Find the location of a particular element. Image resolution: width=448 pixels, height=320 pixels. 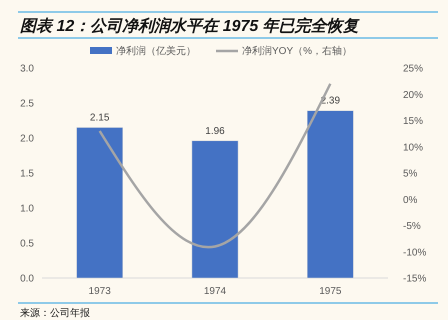

y2-tick-label: 25% is located at coordinates (413, 69).